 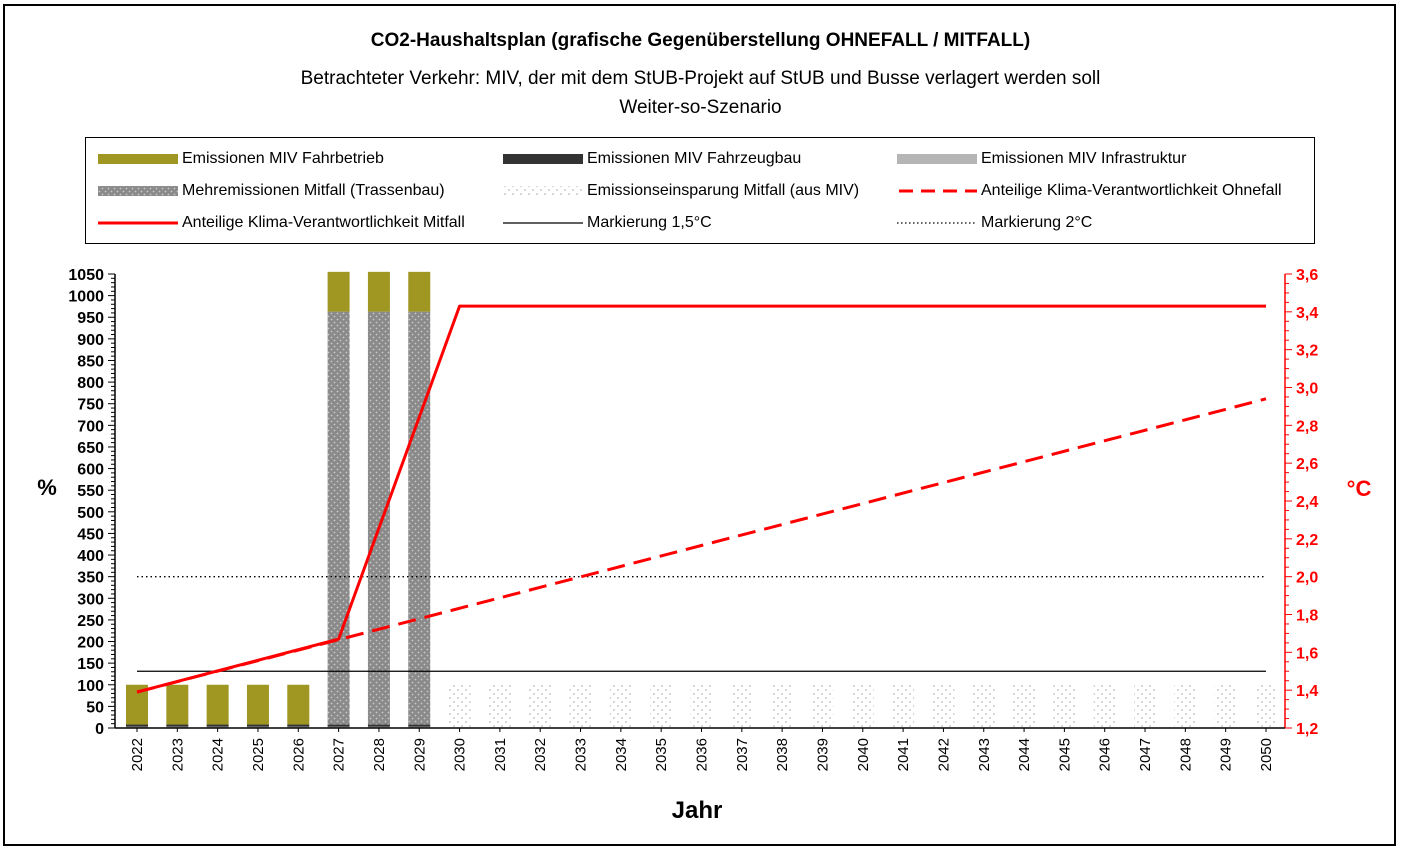 I want to click on y-tick-label: 950, so click(x=90, y=318).